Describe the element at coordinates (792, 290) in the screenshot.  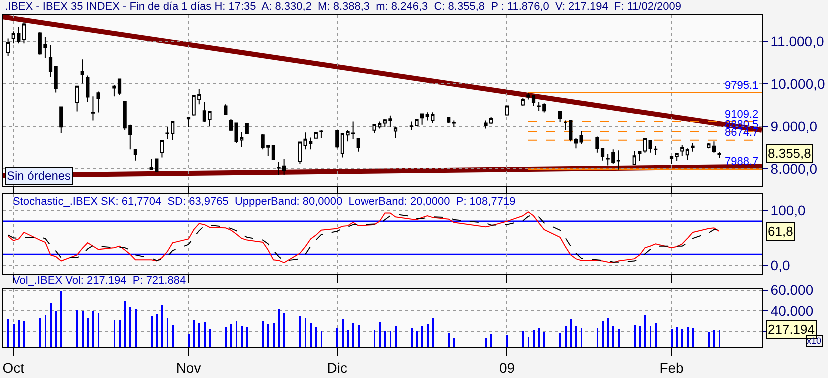
I see `y-tick-label: 60.000` at that location.